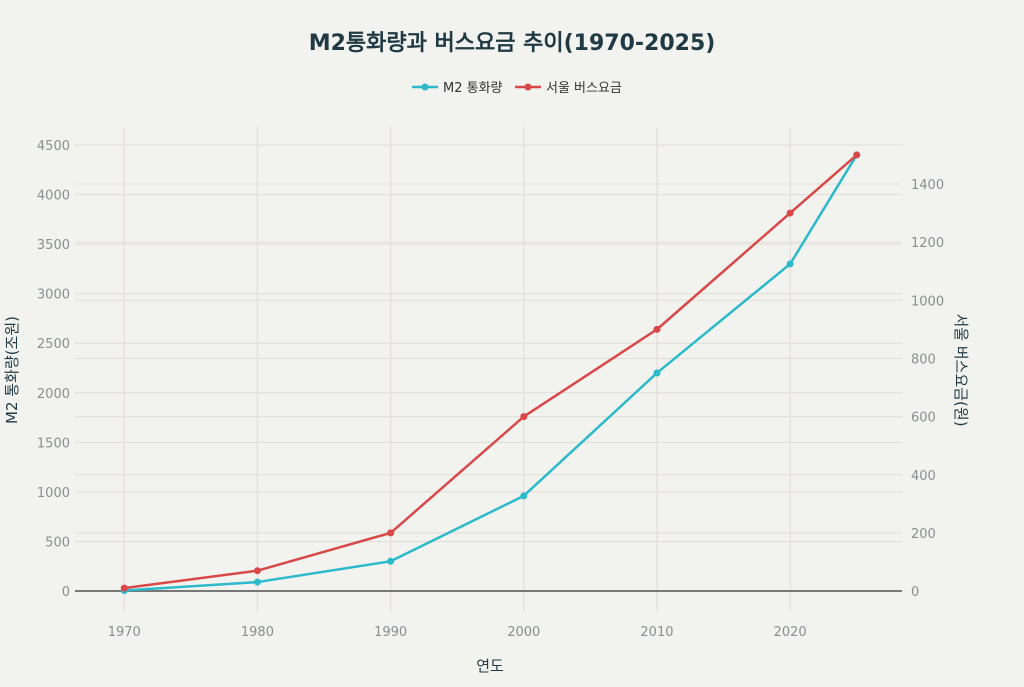 The width and height of the screenshot is (1024, 687). Describe the element at coordinates (490, 666) in the screenshot. I see `x-axis-title: 연도` at that location.